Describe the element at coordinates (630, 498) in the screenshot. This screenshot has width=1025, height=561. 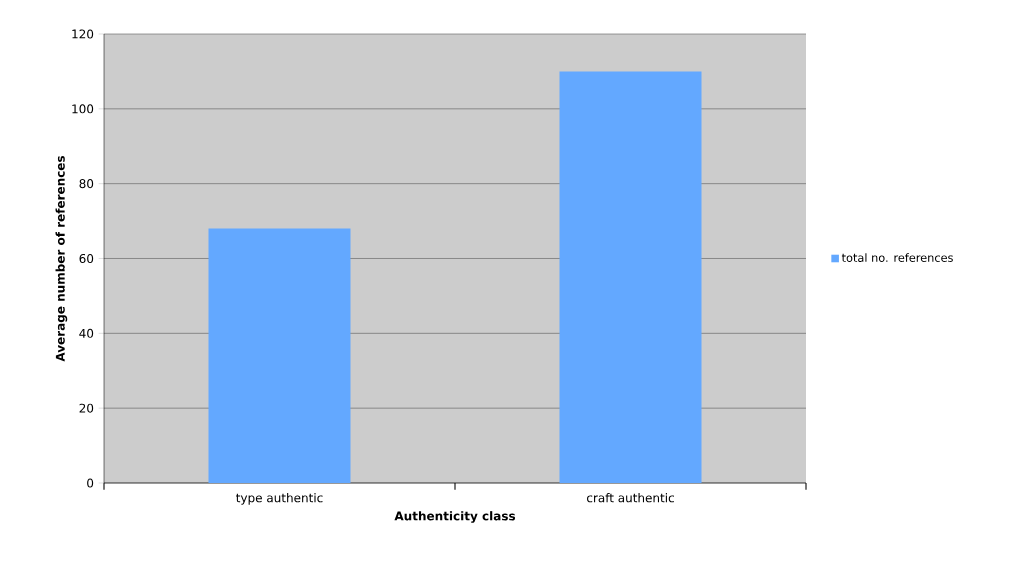
I see `x-tick-label: craft authentic` at that location.